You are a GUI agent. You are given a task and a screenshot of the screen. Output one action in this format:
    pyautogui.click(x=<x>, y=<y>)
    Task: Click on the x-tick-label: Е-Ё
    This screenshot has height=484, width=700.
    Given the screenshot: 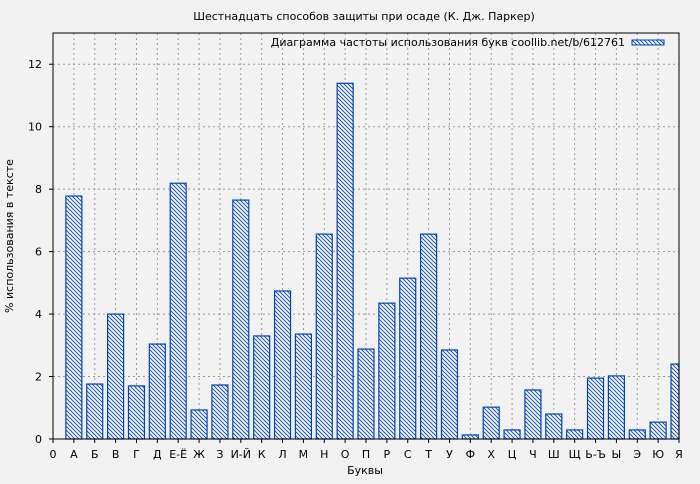 What is the action you would take?
    pyautogui.click(x=178, y=454)
    